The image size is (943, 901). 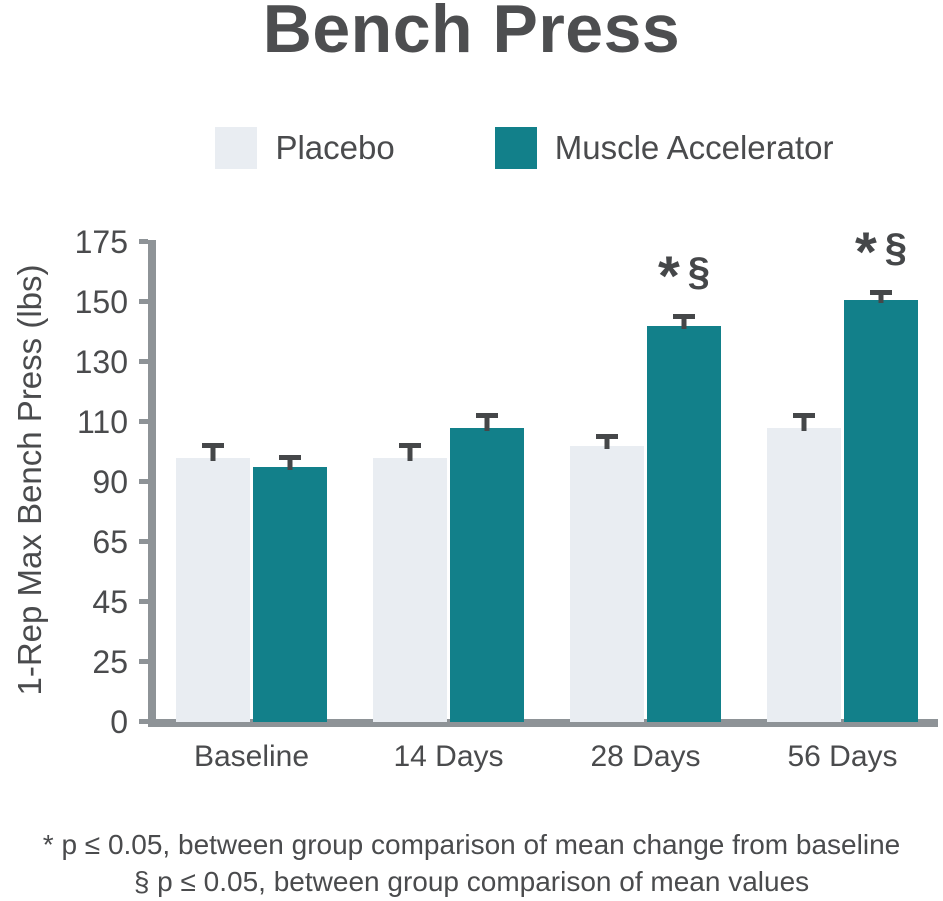 What do you see at coordinates (251, 756) in the screenshot?
I see `x-axis-label-baseline: Baseline` at bounding box center [251, 756].